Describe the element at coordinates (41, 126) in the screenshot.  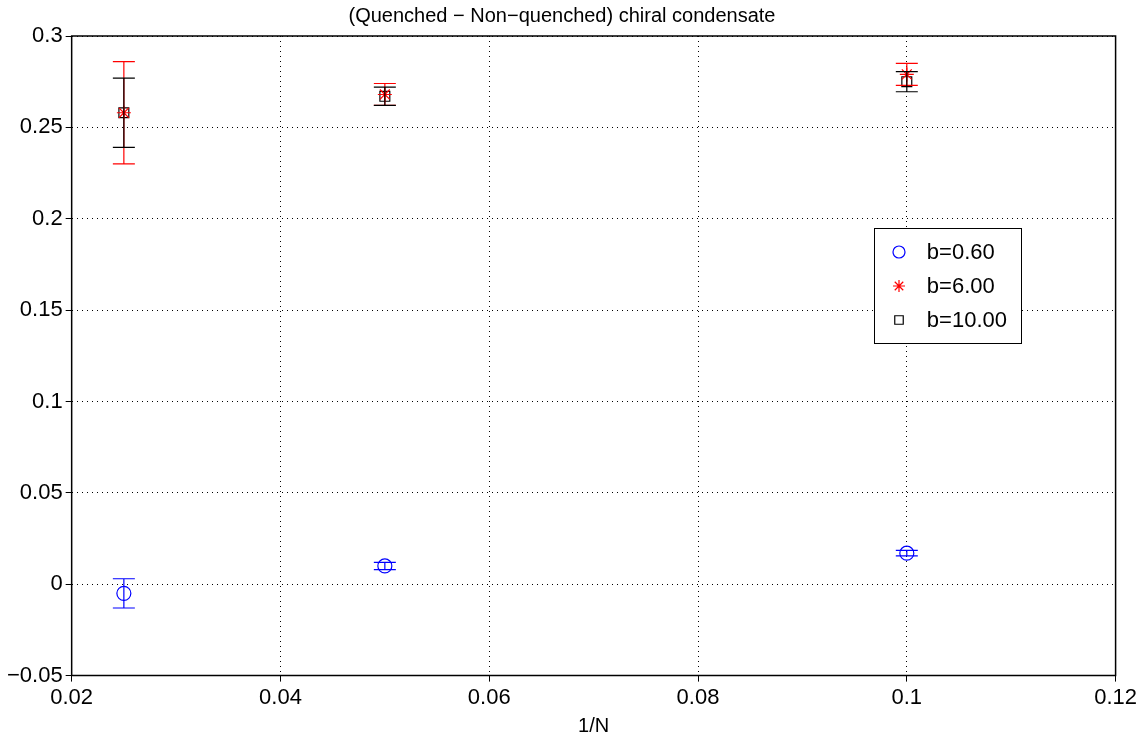
I see `y-tick-label: 0.25` at that location.